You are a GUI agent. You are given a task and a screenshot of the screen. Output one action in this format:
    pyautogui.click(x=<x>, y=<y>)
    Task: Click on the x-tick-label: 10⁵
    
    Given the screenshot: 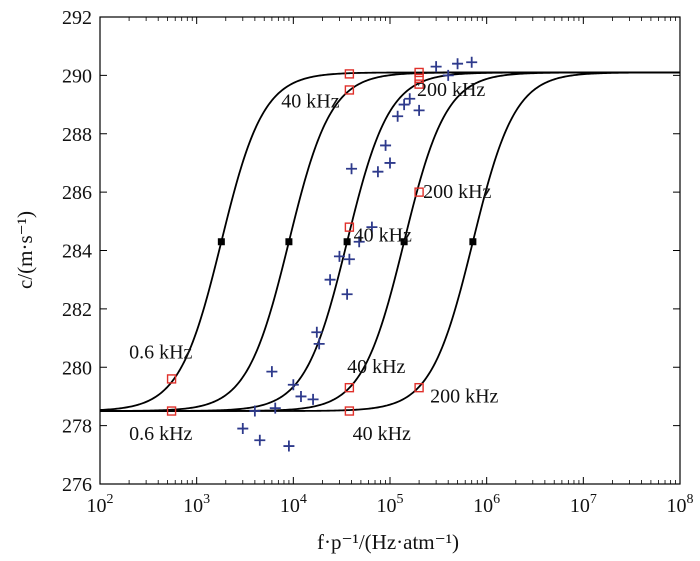 What is the action you would take?
    pyautogui.click(x=390, y=504)
    